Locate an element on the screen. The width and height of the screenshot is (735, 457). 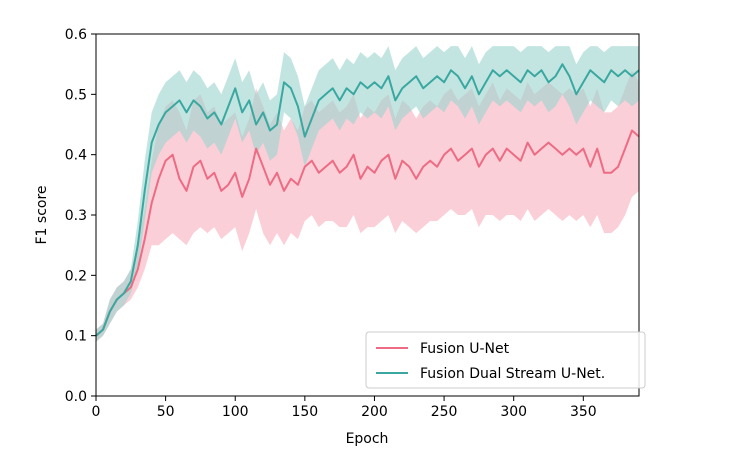
y-tick-label: 0.6 is located at coordinates (76, 35).